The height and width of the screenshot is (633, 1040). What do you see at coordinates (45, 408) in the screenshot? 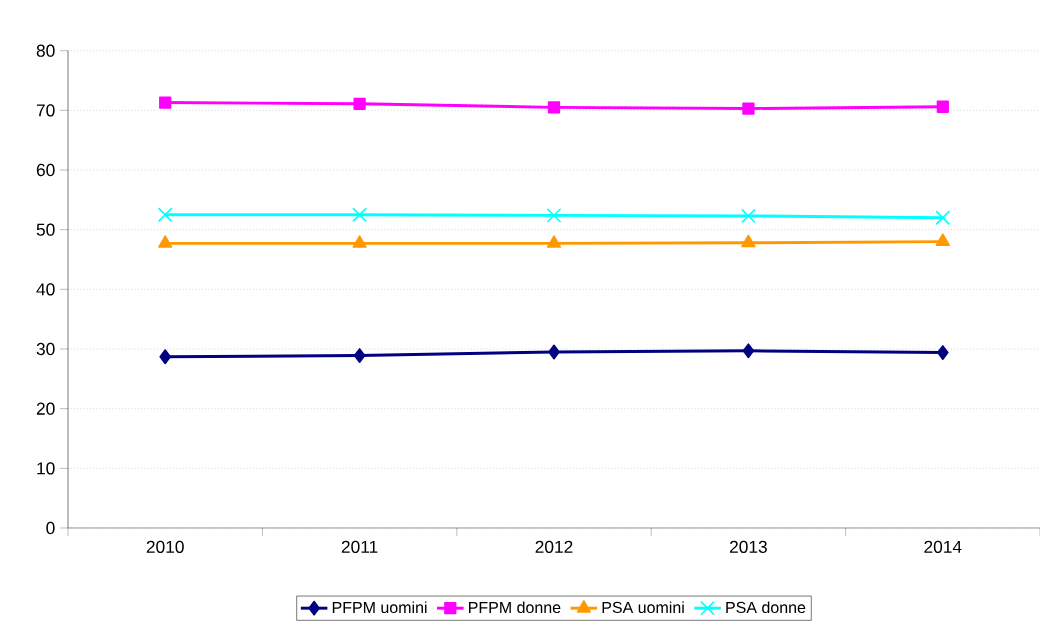
I see `y-tick-label: 20` at bounding box center [45, 408].